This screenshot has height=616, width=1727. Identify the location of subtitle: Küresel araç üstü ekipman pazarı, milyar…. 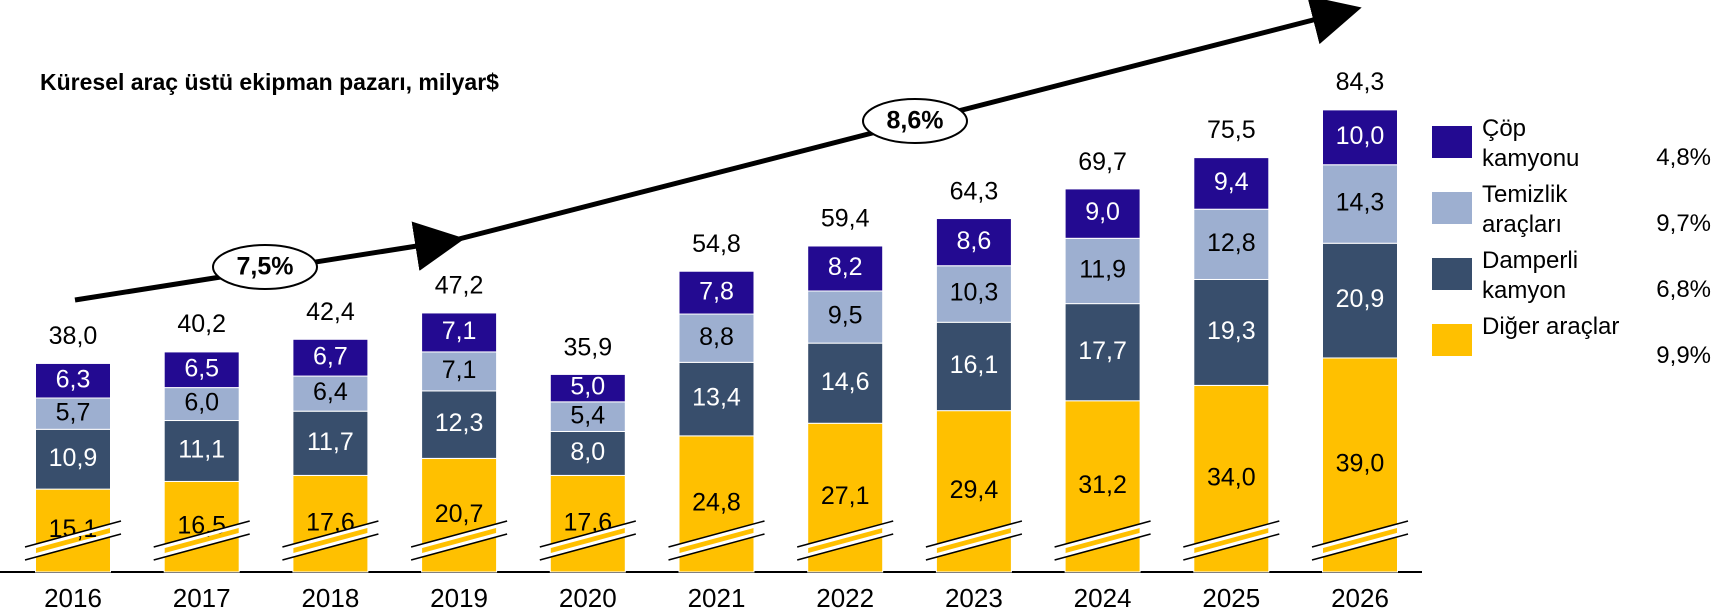
(269, 82).